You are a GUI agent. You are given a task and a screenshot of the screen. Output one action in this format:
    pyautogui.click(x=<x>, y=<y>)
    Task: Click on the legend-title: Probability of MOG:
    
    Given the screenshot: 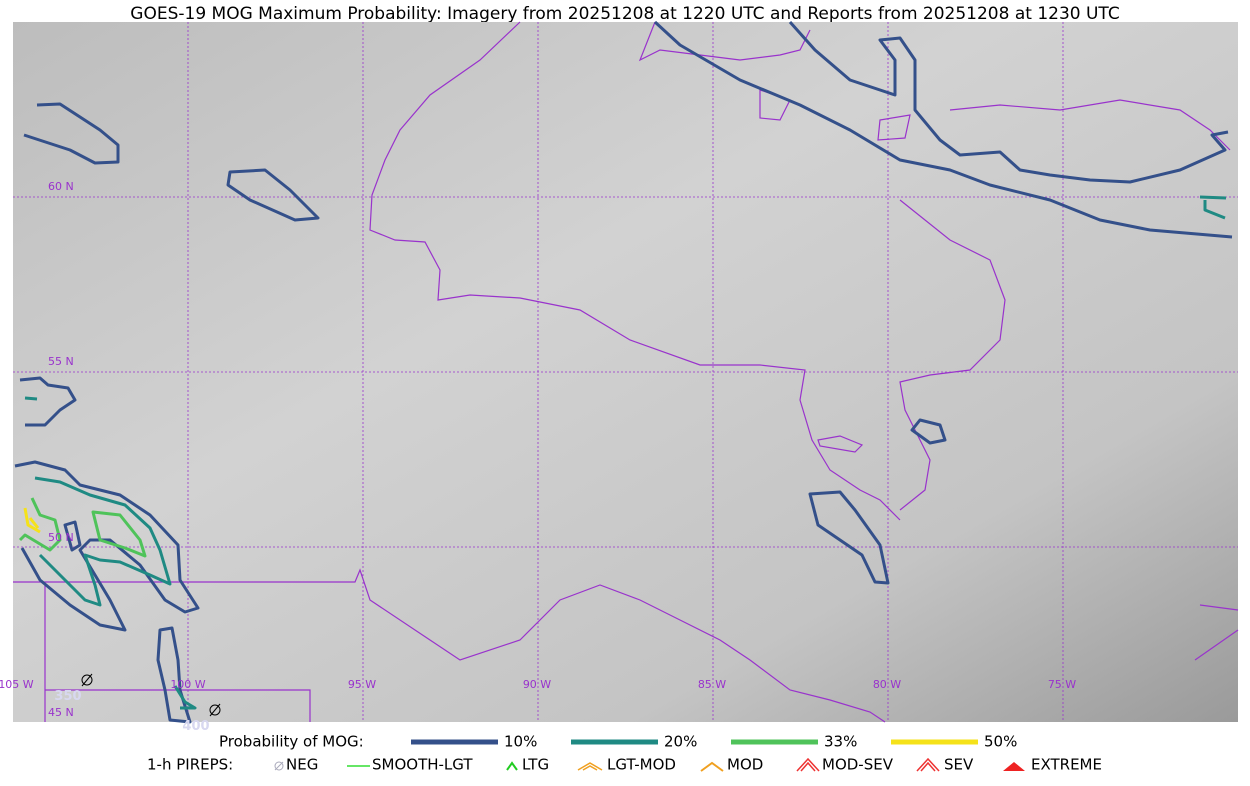 What is the action you would take?
    pyautogui.click(x=291, y=742)
    